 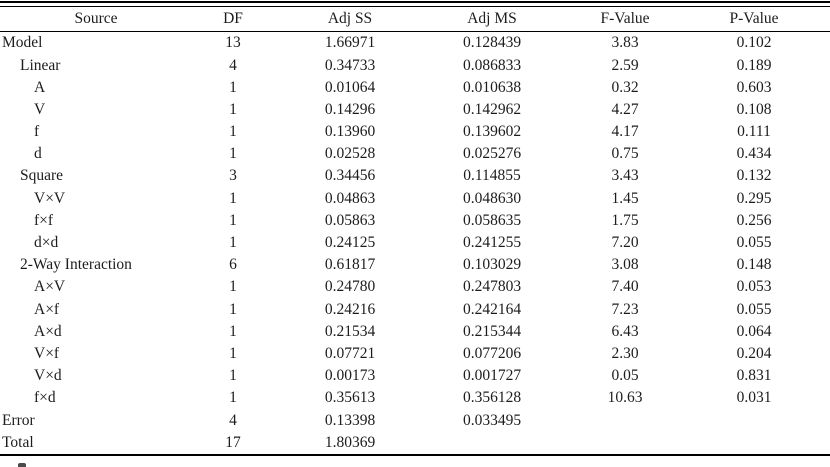 I want to click on cell-adj-ms: 0.010638, so click(x=492, y=87).